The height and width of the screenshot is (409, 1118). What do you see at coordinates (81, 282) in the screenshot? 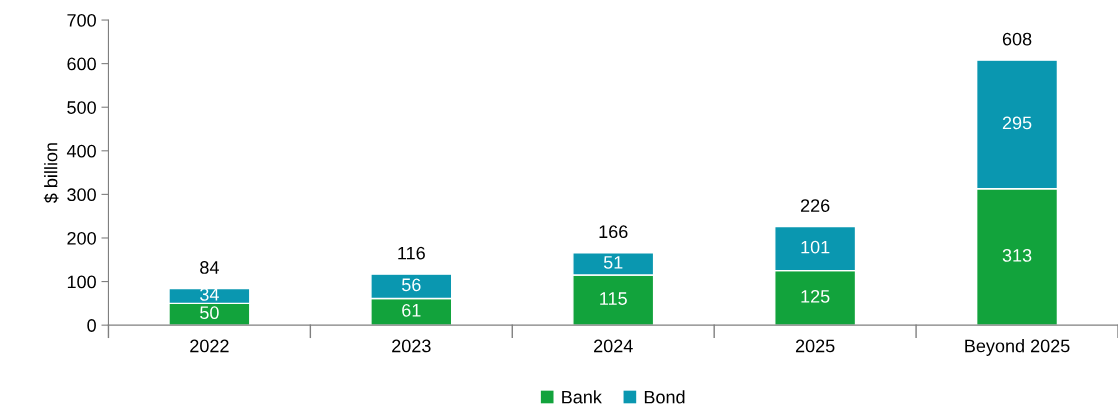
I see `y-tick-label: 100` at bounding box center [81, 282].